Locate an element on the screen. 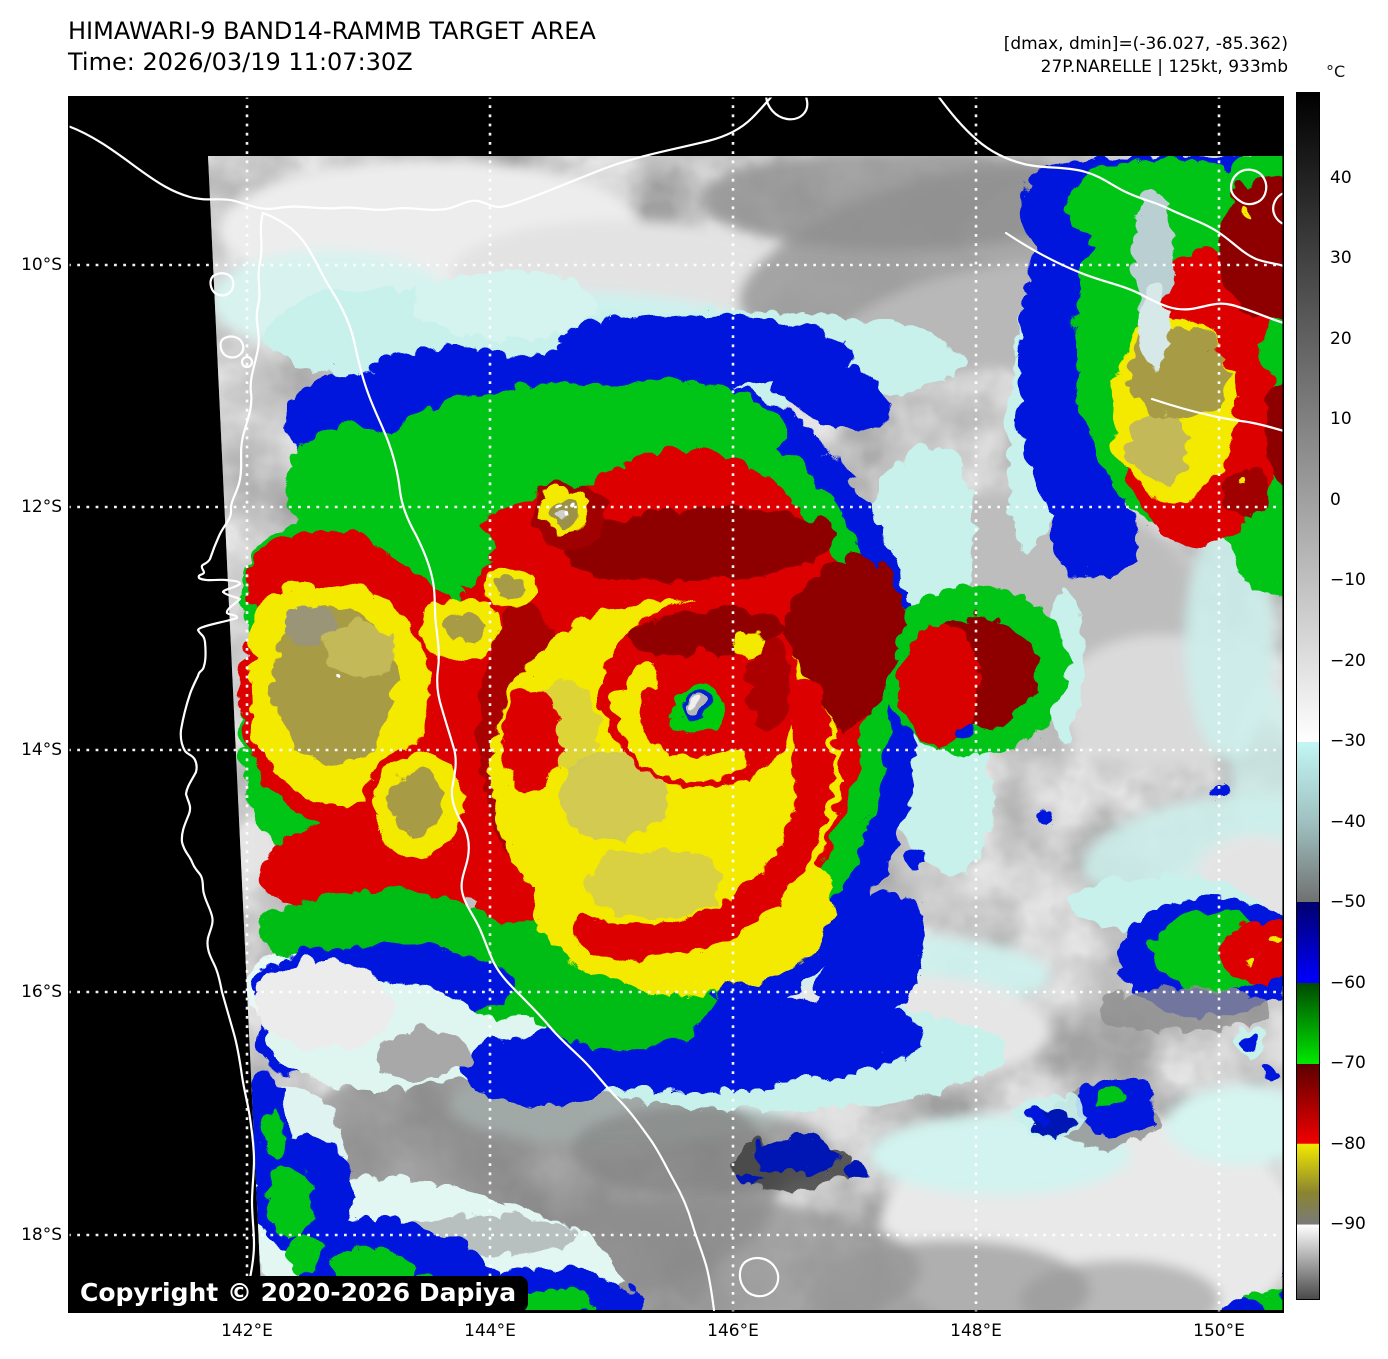  colorbar-tick: 10 is located at coordinates (1341, 419).